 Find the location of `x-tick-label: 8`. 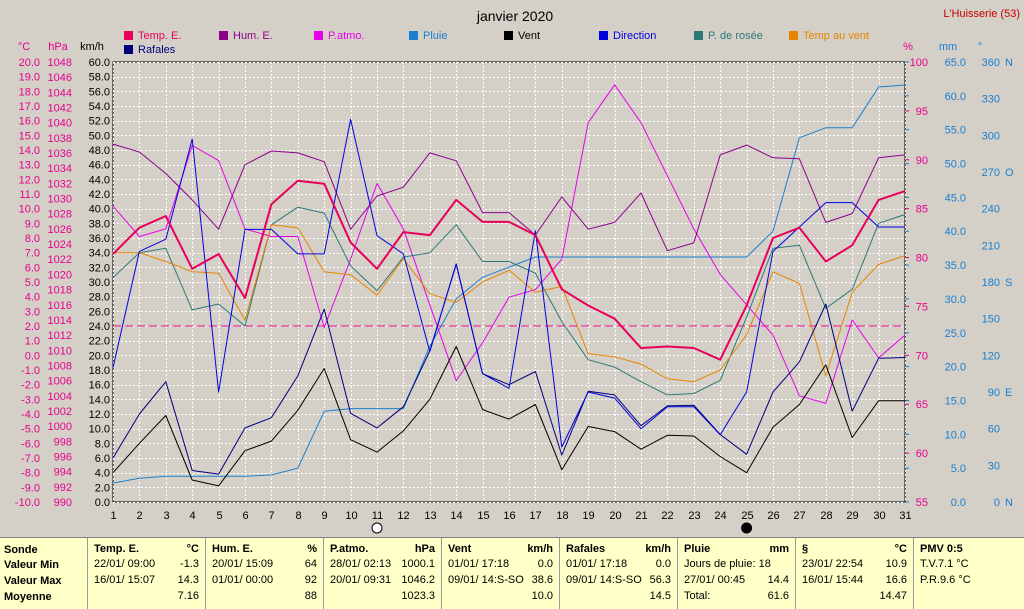

x-tick-label: 8 is located at coordinates (298, 516).